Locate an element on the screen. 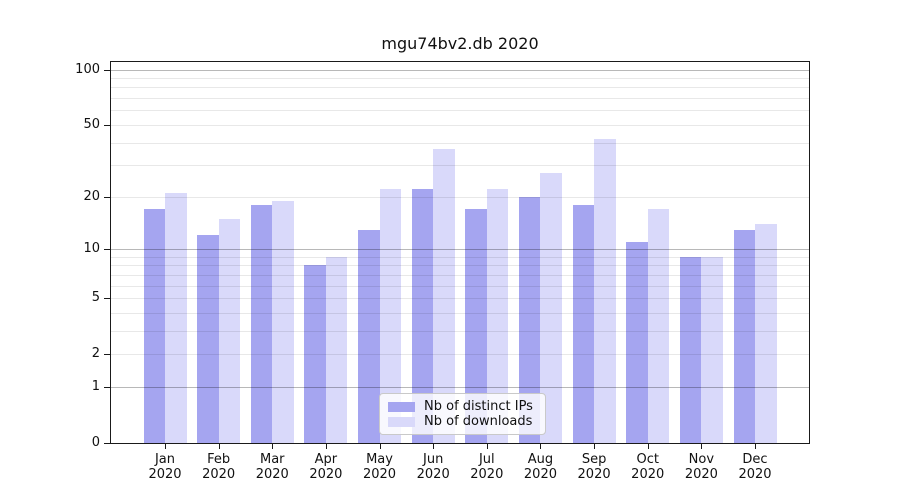 The image size is (900, 500). legend-swatch-distinct-ips is located at coordinates (401, 406).